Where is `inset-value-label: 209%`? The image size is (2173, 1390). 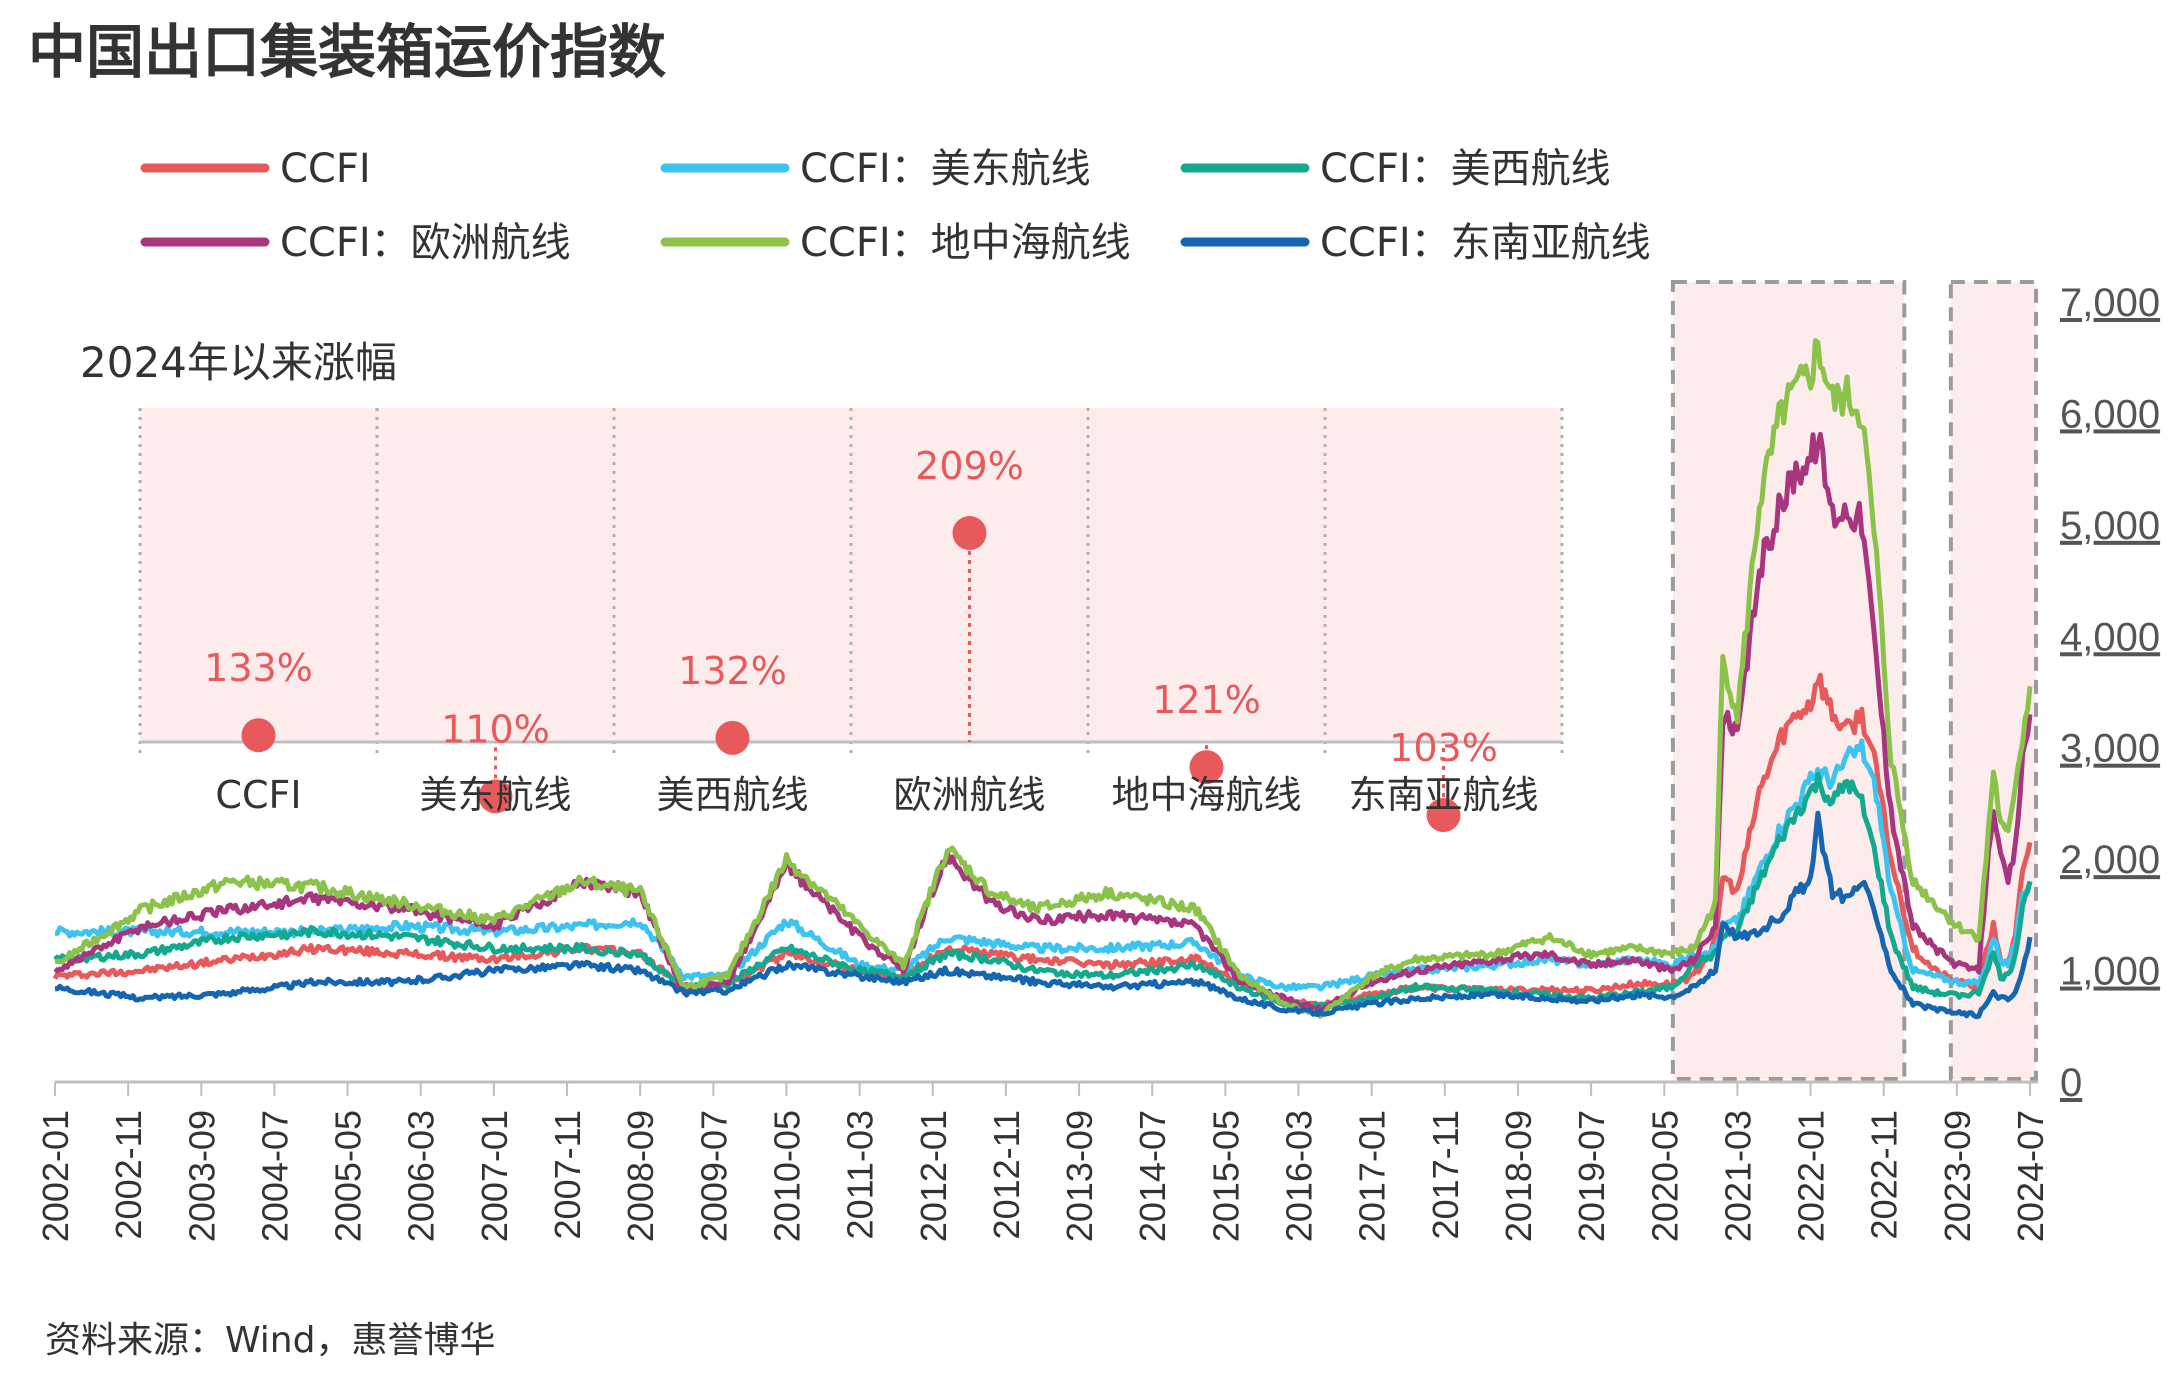 inset-value-label: 209% is located at coordinates (969, 466).